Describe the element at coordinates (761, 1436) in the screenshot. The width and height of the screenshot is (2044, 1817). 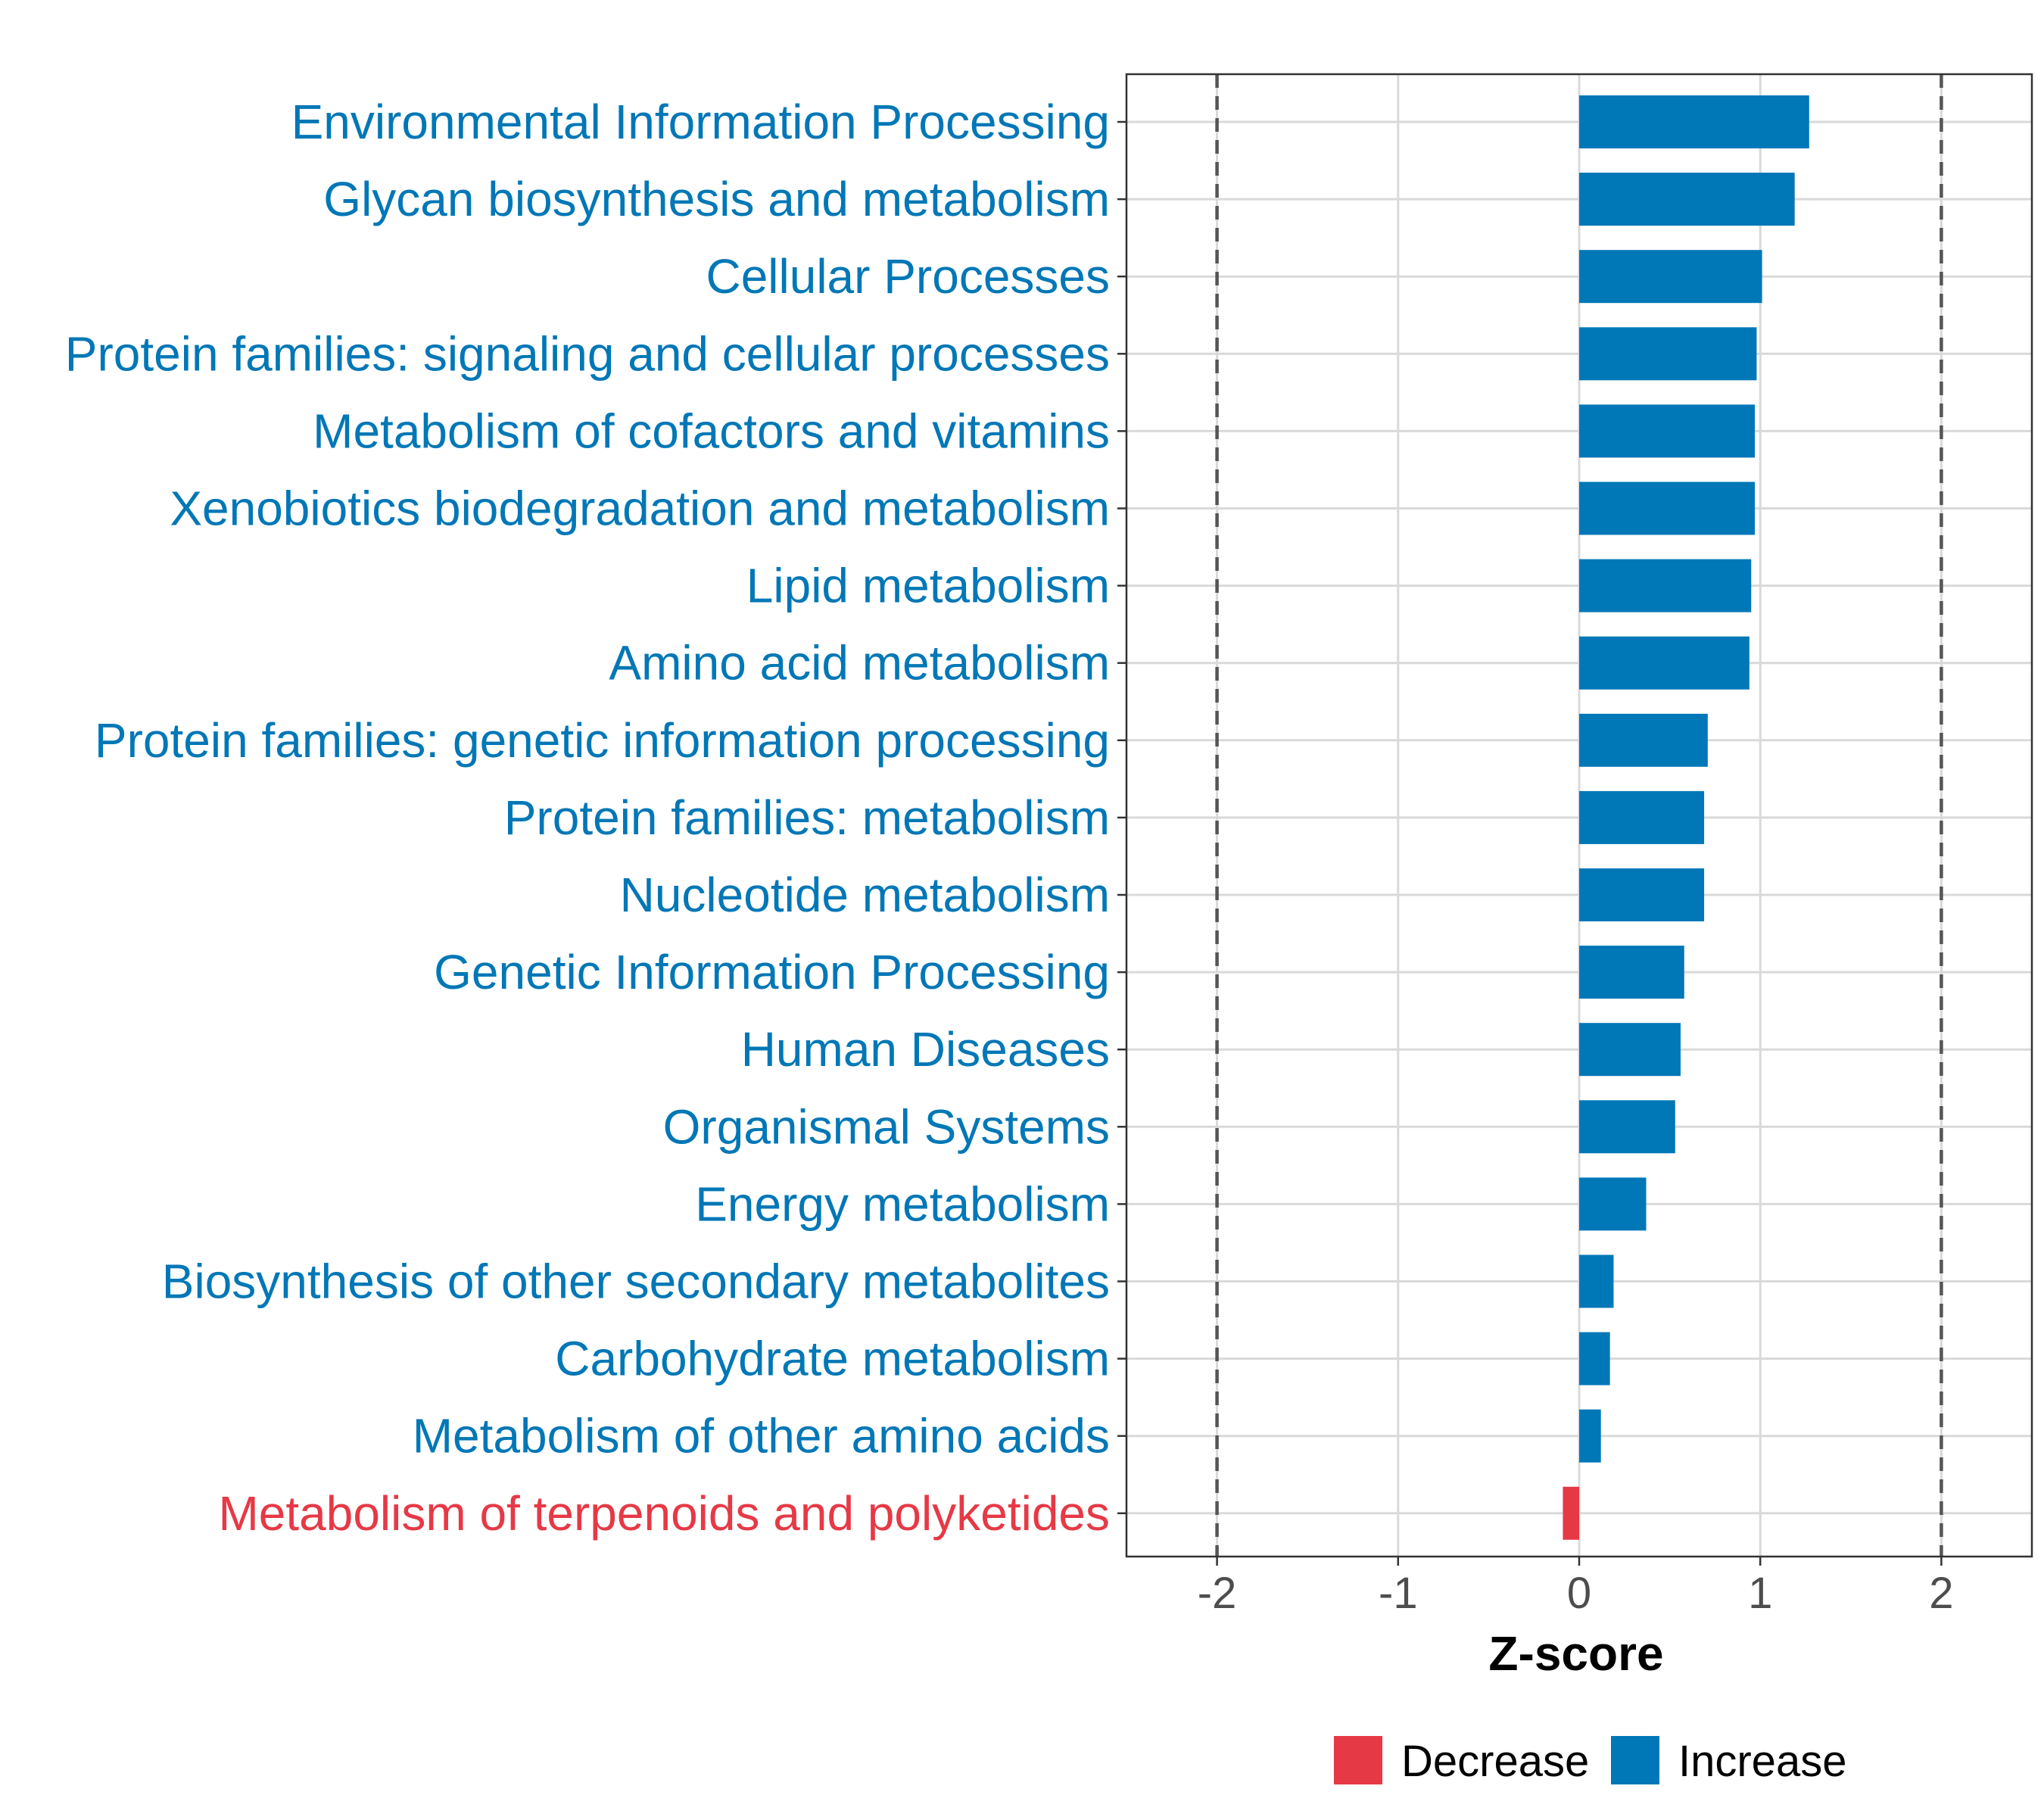
I see `y-tick-label: Metabolism of other amino acids` at that location.